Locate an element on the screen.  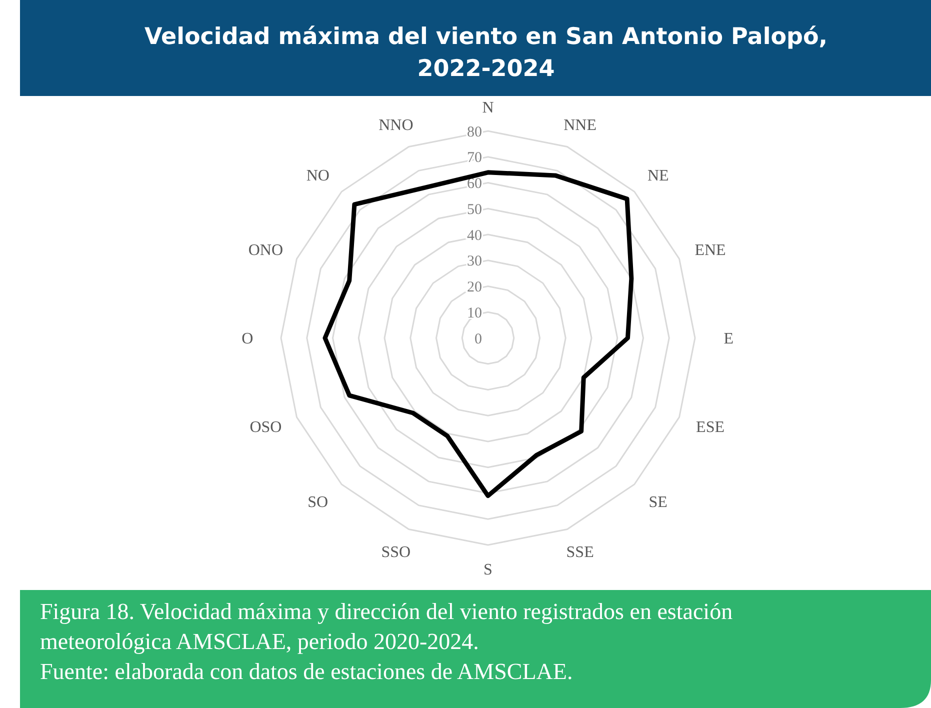
spoke-label: E is located at coordinates (729, 339).